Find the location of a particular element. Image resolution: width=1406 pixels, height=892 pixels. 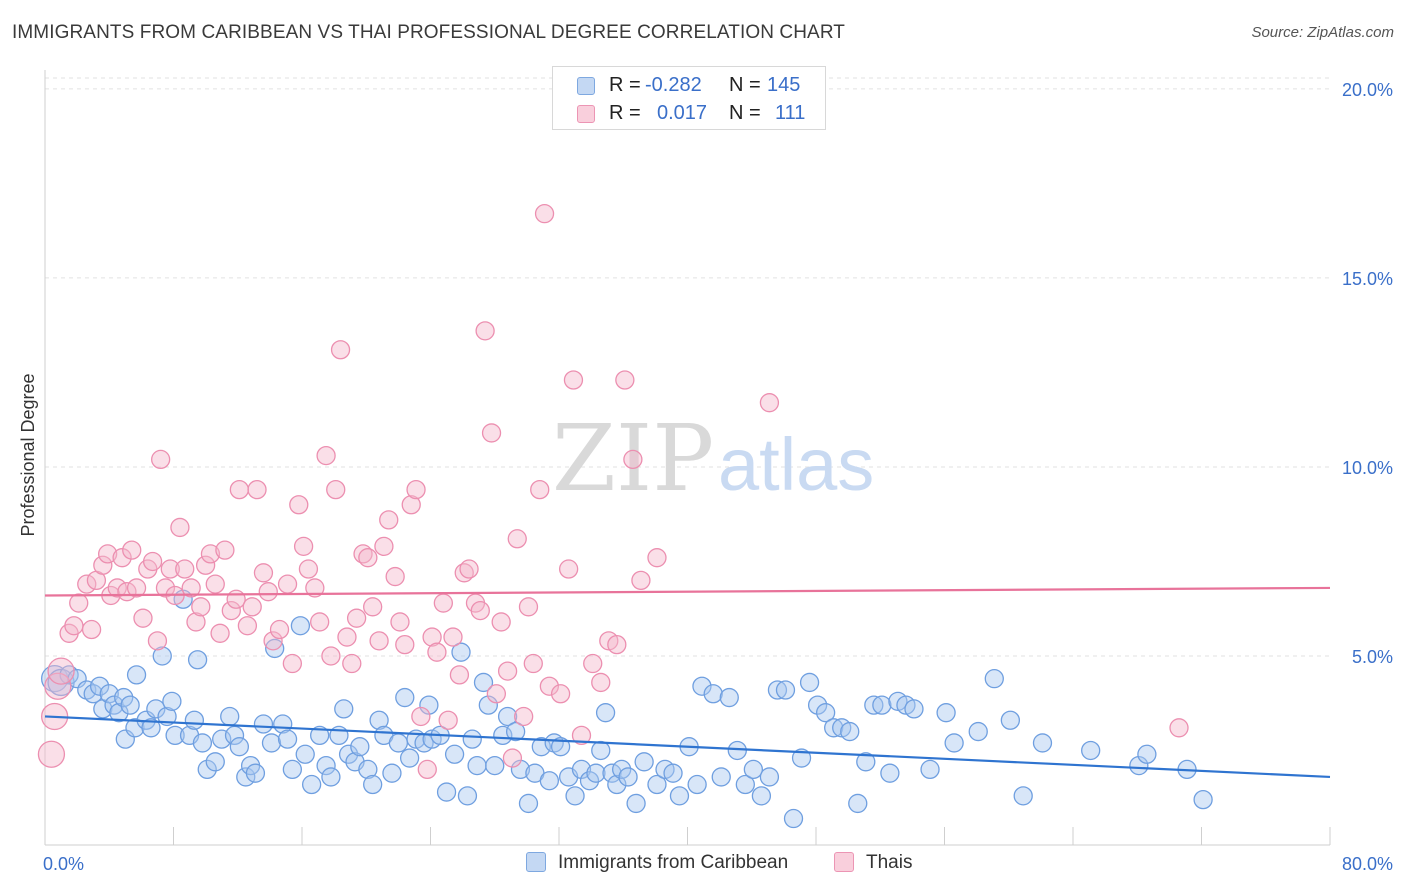

trend-line-caribbean is located at coordinates (687, 747).